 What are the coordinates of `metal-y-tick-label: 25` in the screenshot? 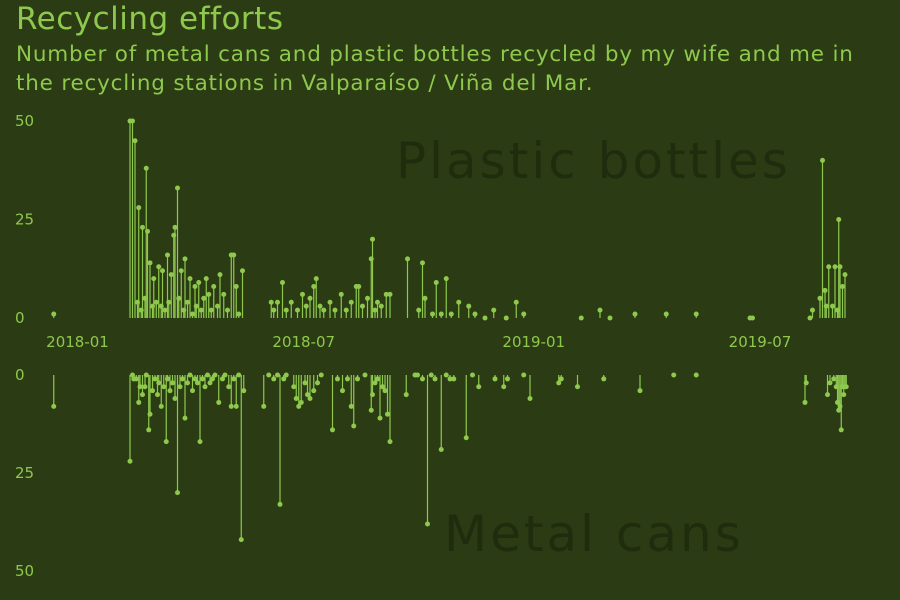 It's located at (24, 473).